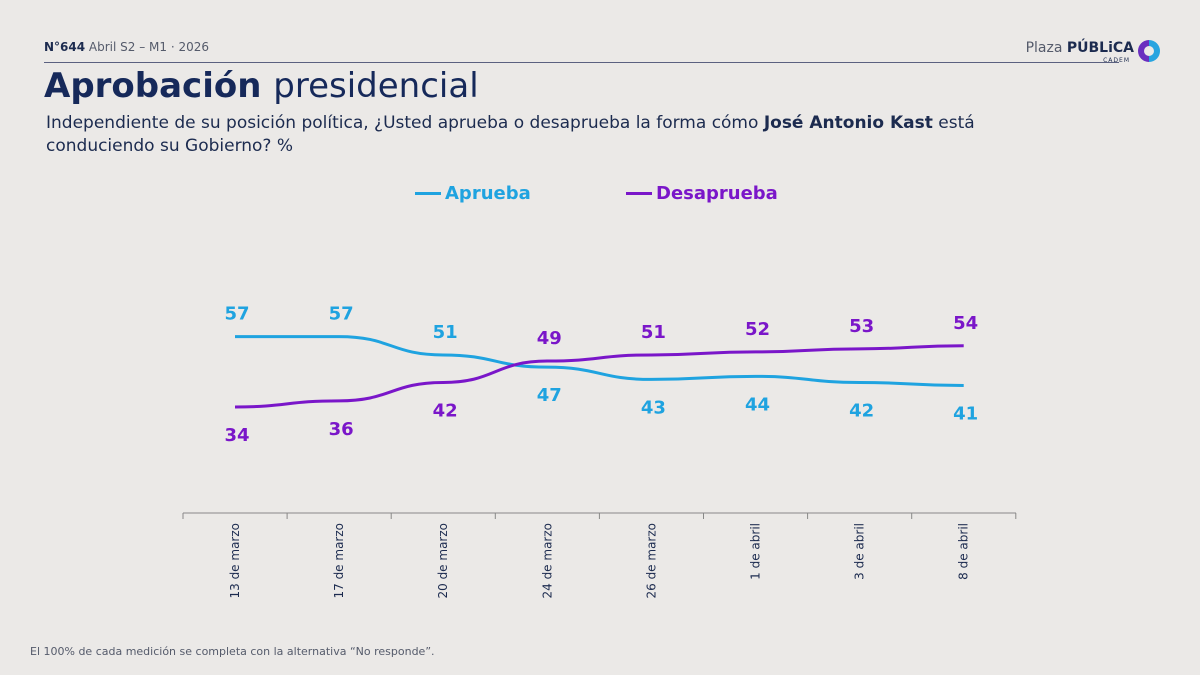 The image size is (1200, 675). What do you see at coordinates (376, 86) in the screenshot?
I see `title-regular: presidencial` at bounding box center [376, 86].